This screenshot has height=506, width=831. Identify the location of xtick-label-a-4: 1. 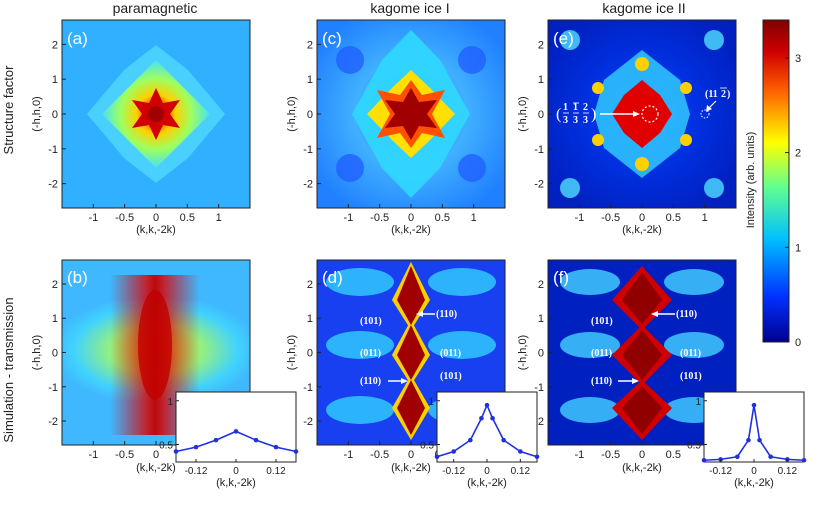
(219, 218).